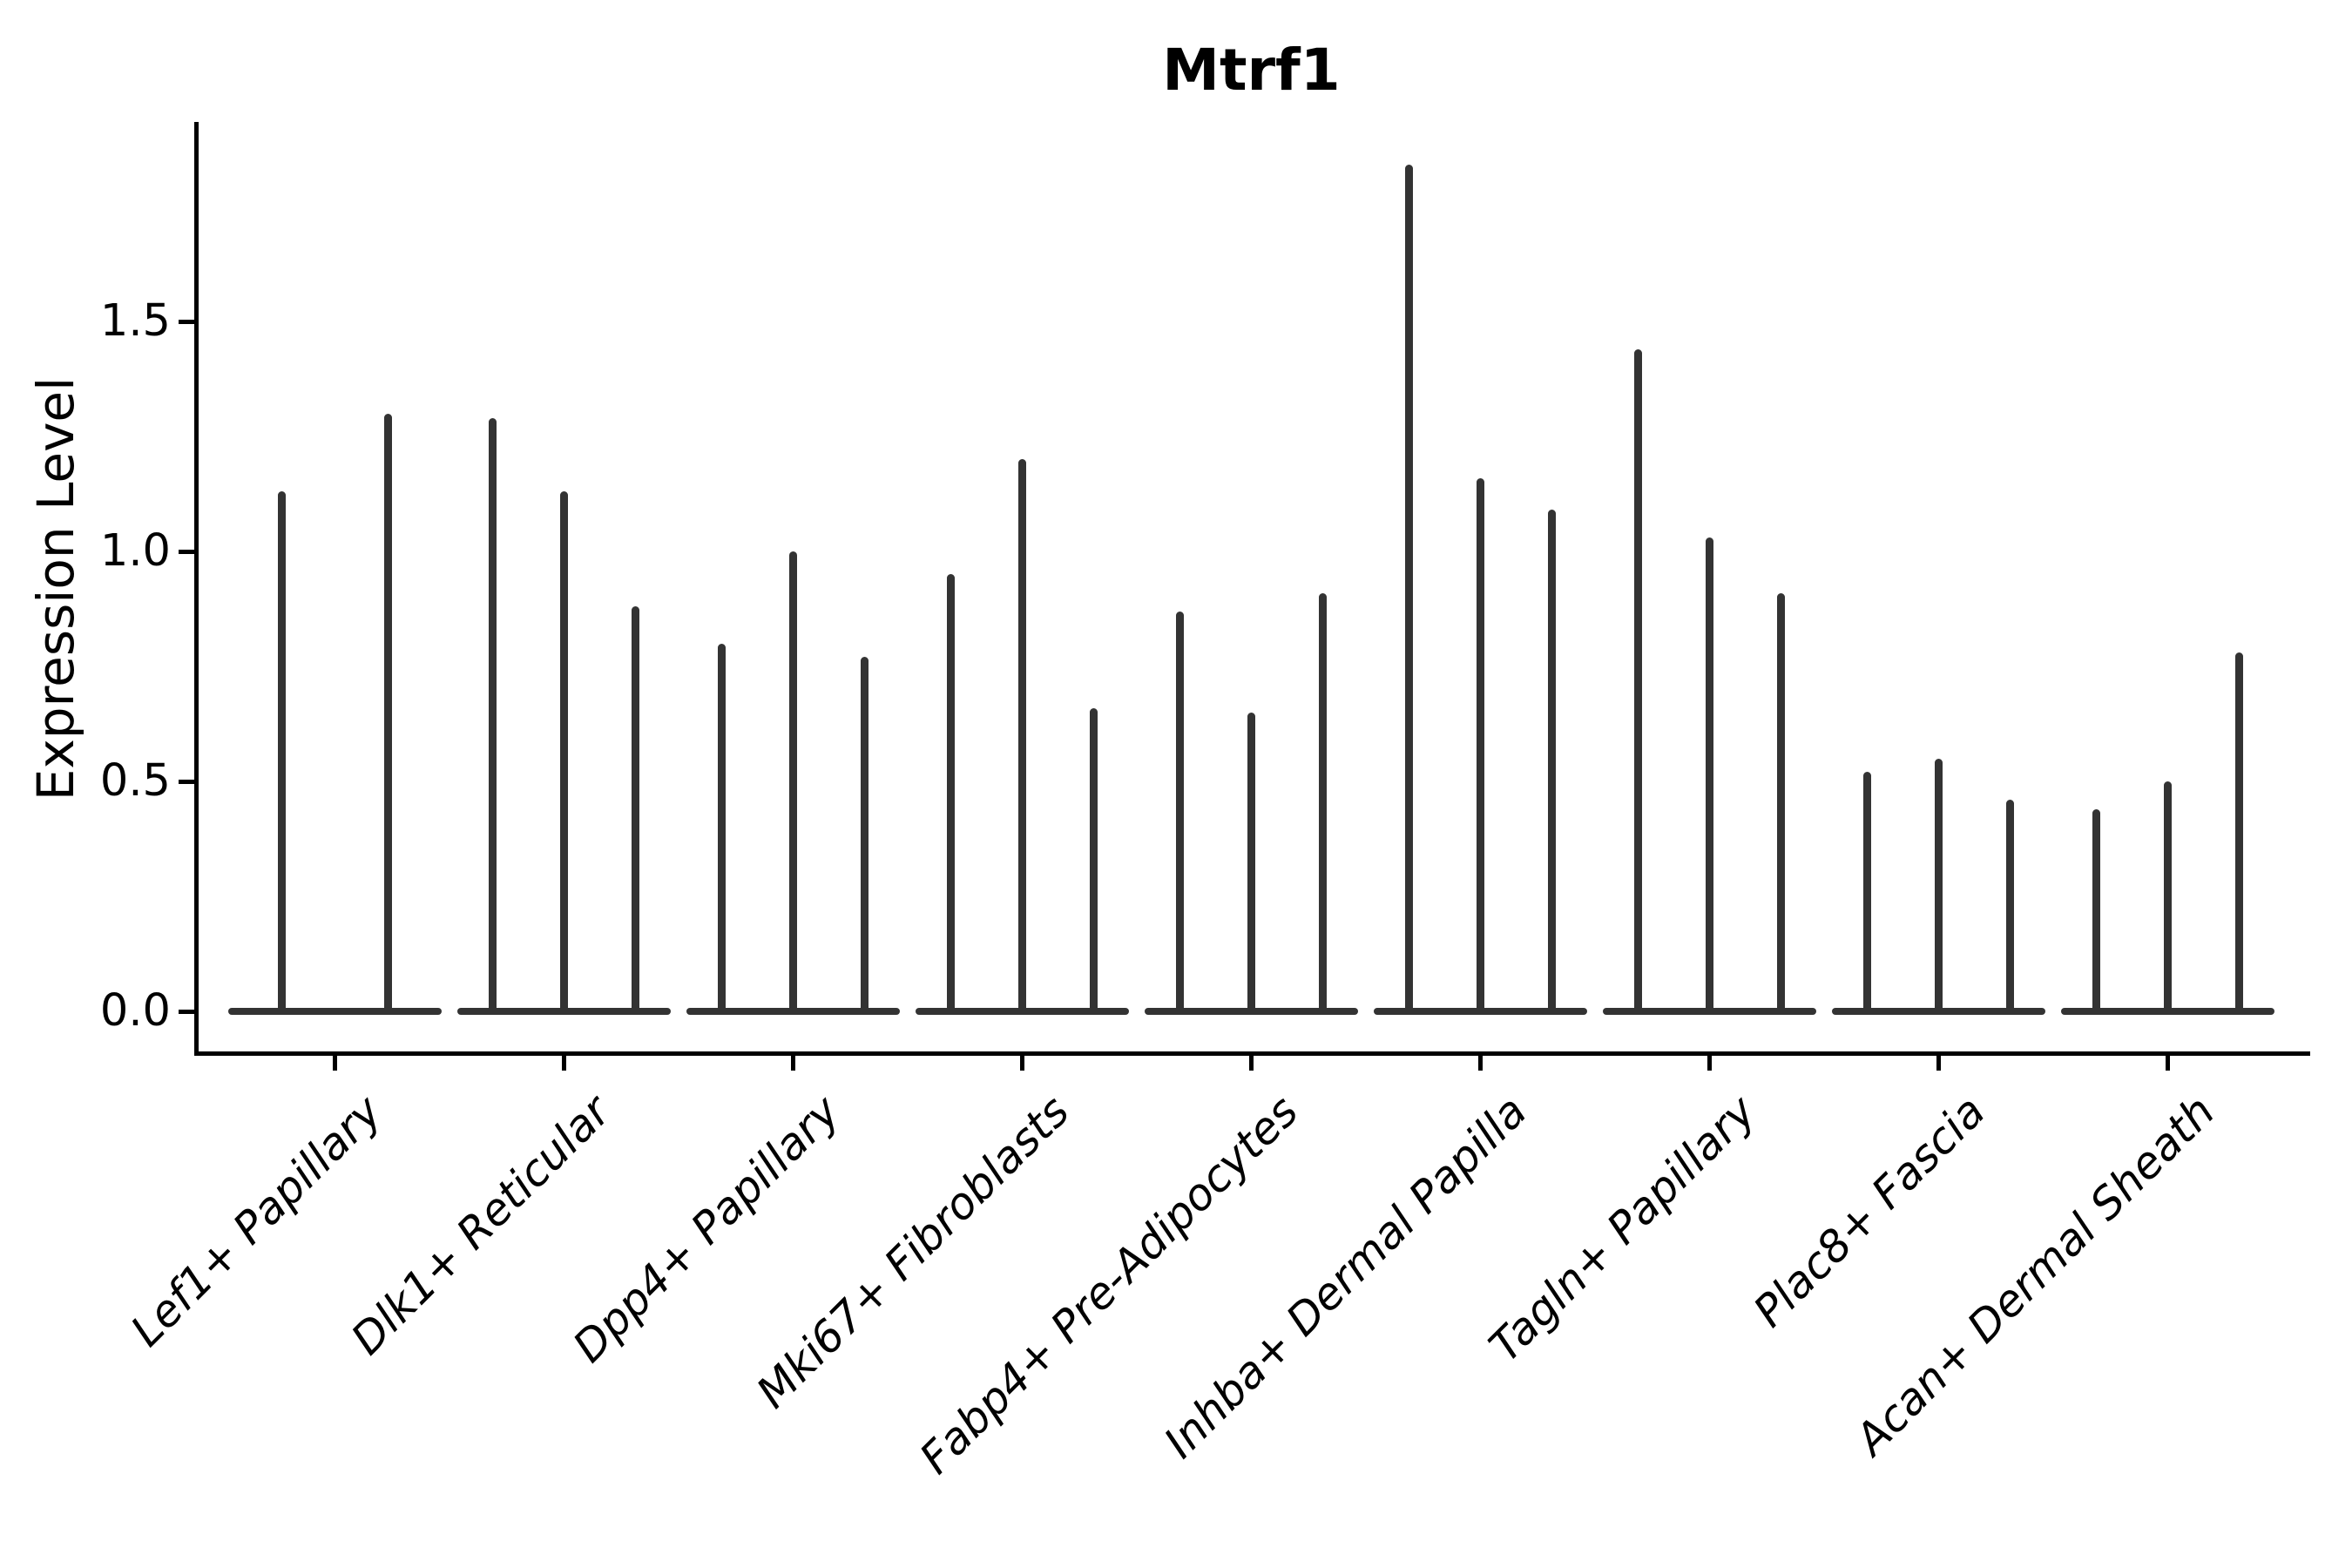 Image resolution: width=2352 pixels, height=1568 pixels. What do you see at coordinates (135, 551) in the screenshot?
I see `y-tick-label: 1.0` at bounding box center [135, 551].